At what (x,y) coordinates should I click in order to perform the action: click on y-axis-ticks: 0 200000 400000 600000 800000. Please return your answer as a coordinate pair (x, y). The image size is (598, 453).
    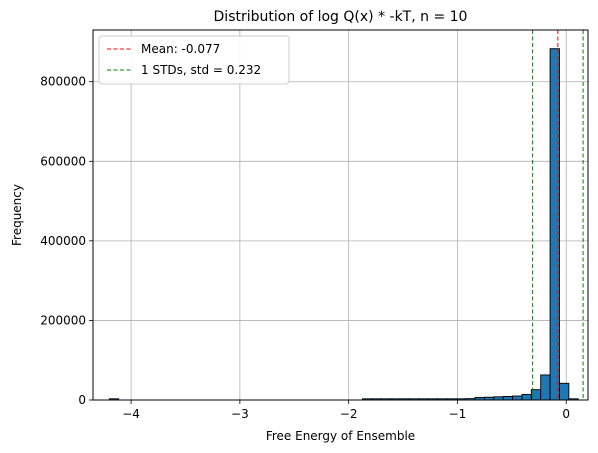
    Looking at the image, I should click on (66, 241).